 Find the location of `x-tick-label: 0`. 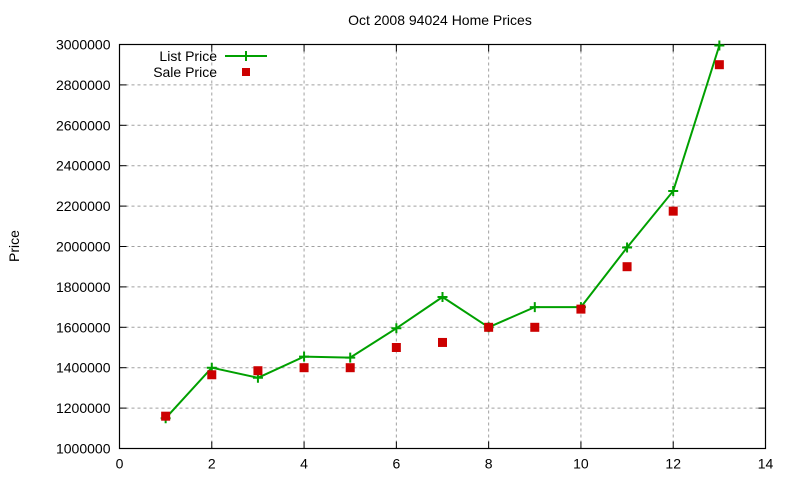

x-tick-label: 0 is located at coordinates (120, 464).